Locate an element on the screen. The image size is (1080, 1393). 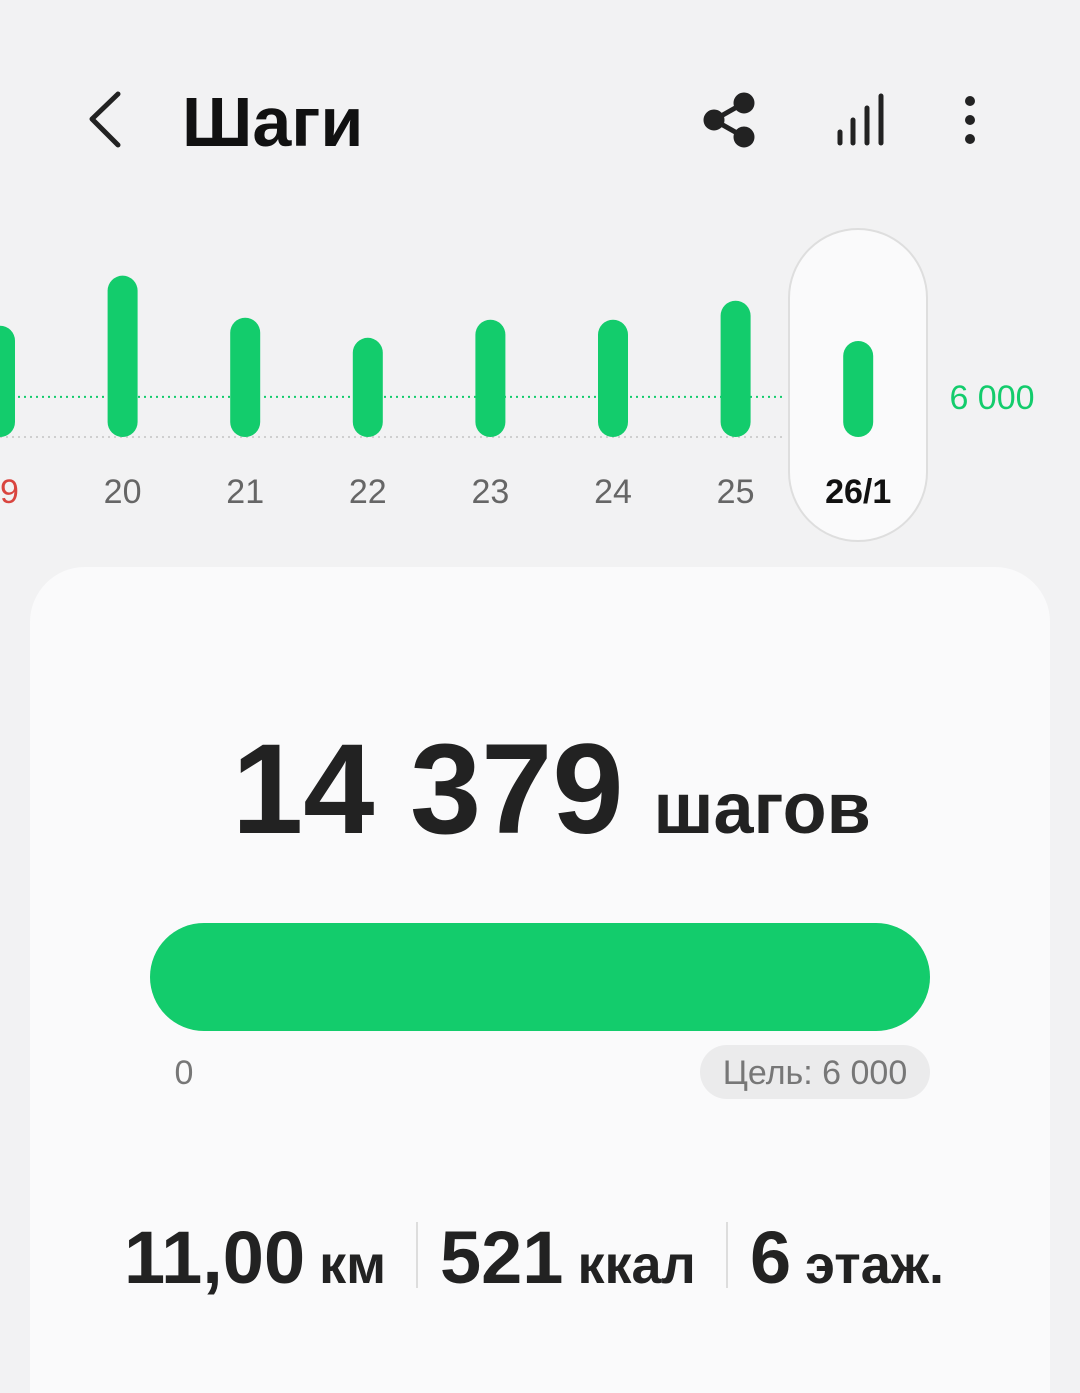
goal-pill is located at coordinates (815, 1072).